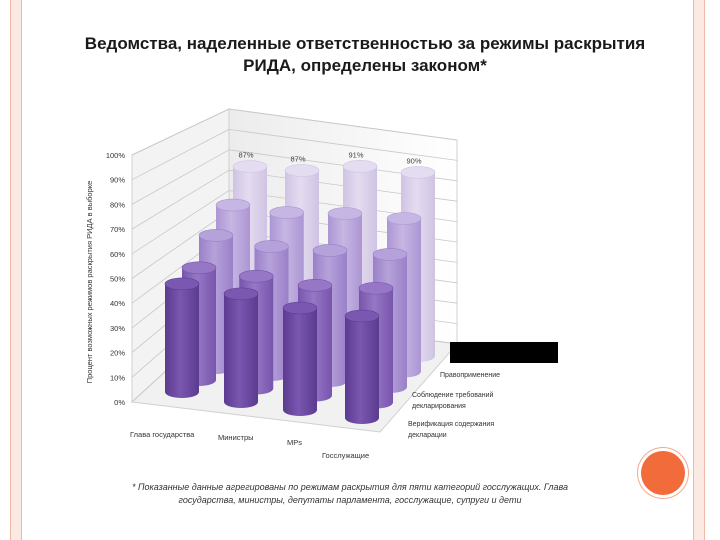 The image size is (720, 540). What do you see at coordinates (345, 455) in the screenshot?
I see `x-tick-label: Госслужащие` at bounding box center [345, 455].